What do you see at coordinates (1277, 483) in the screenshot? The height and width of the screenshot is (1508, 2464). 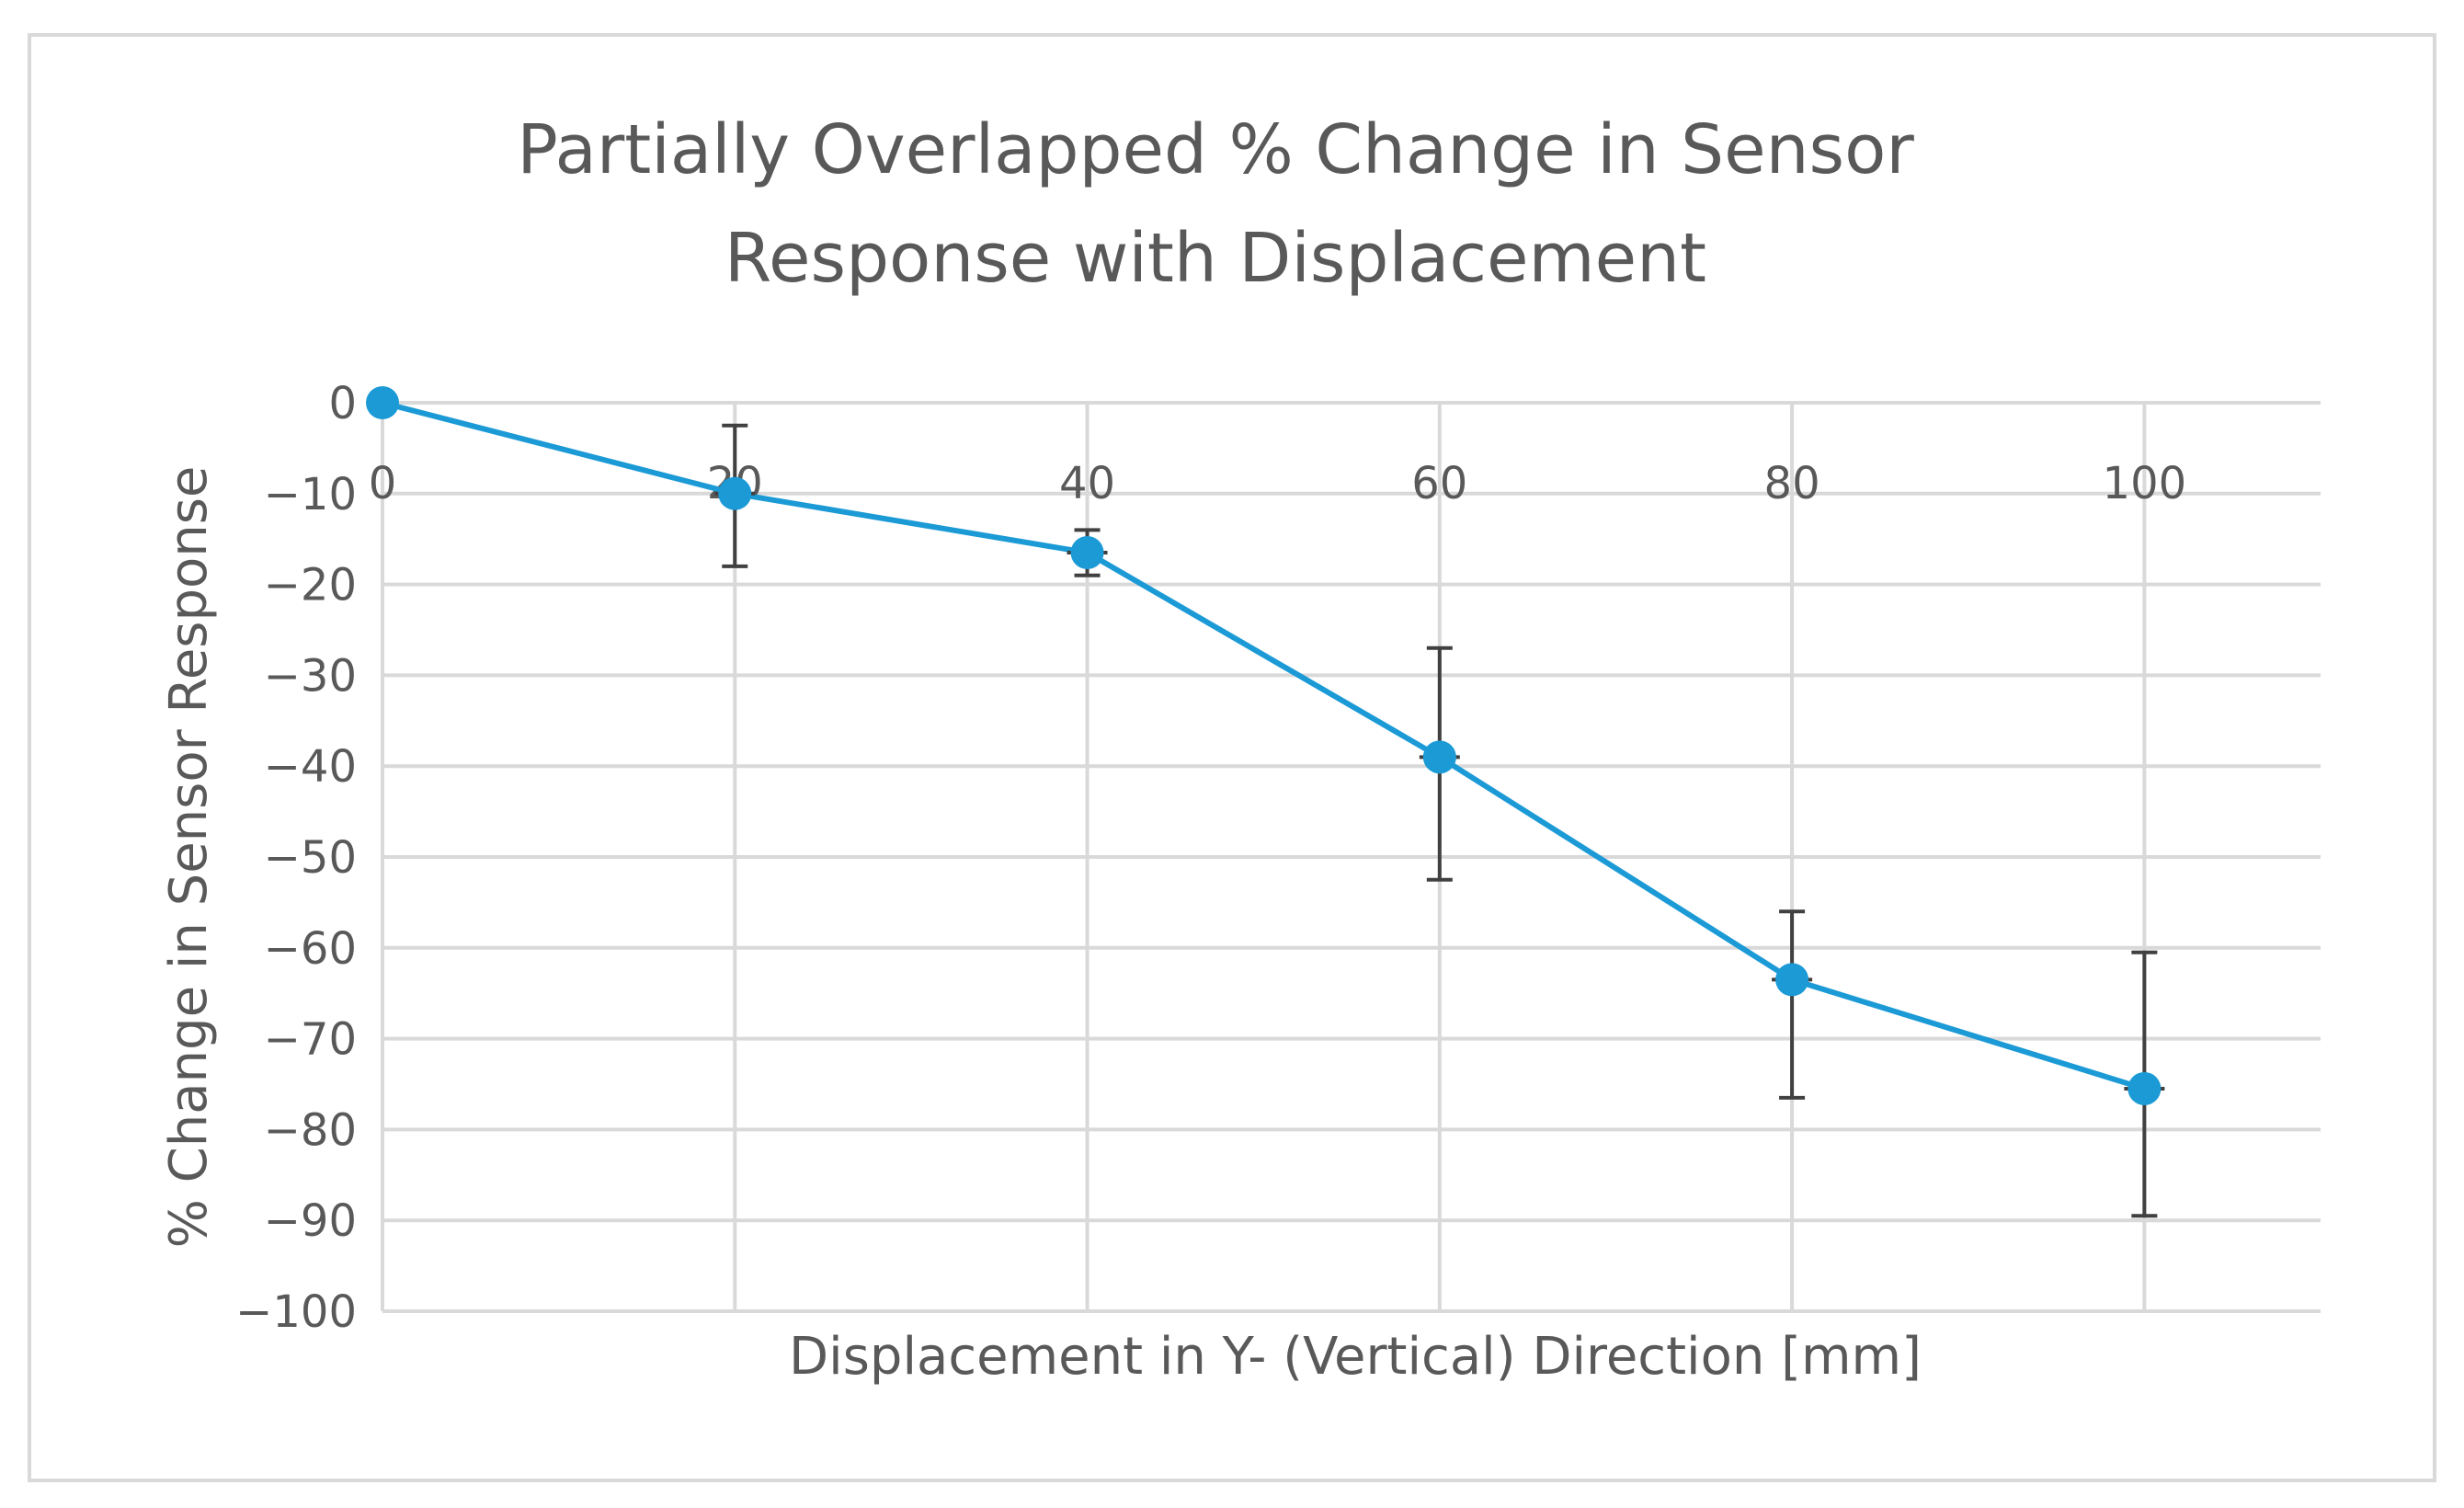 I see `x-tick-labels: 020406080100` at bounding box center [1277, 483].